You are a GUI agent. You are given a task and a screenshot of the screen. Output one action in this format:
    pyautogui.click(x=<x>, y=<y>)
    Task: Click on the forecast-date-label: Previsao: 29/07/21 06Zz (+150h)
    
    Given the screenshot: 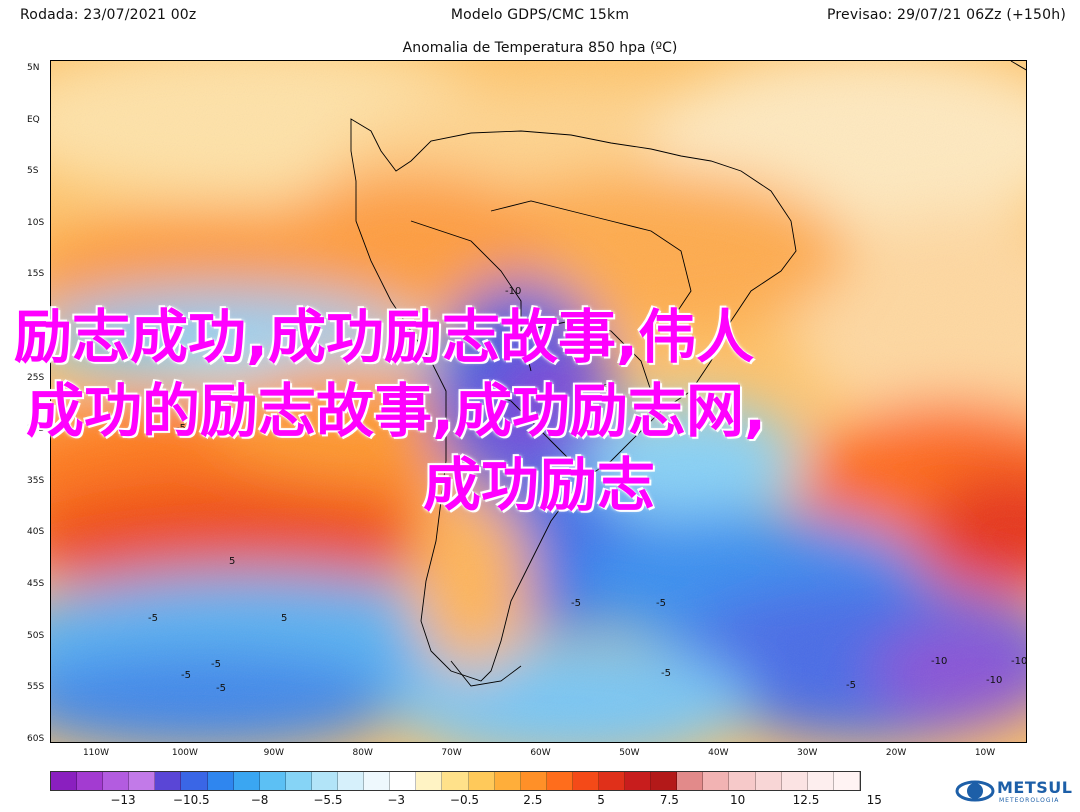 What is the action you would take?
    pyautogui.click(x=946, y=15)
    